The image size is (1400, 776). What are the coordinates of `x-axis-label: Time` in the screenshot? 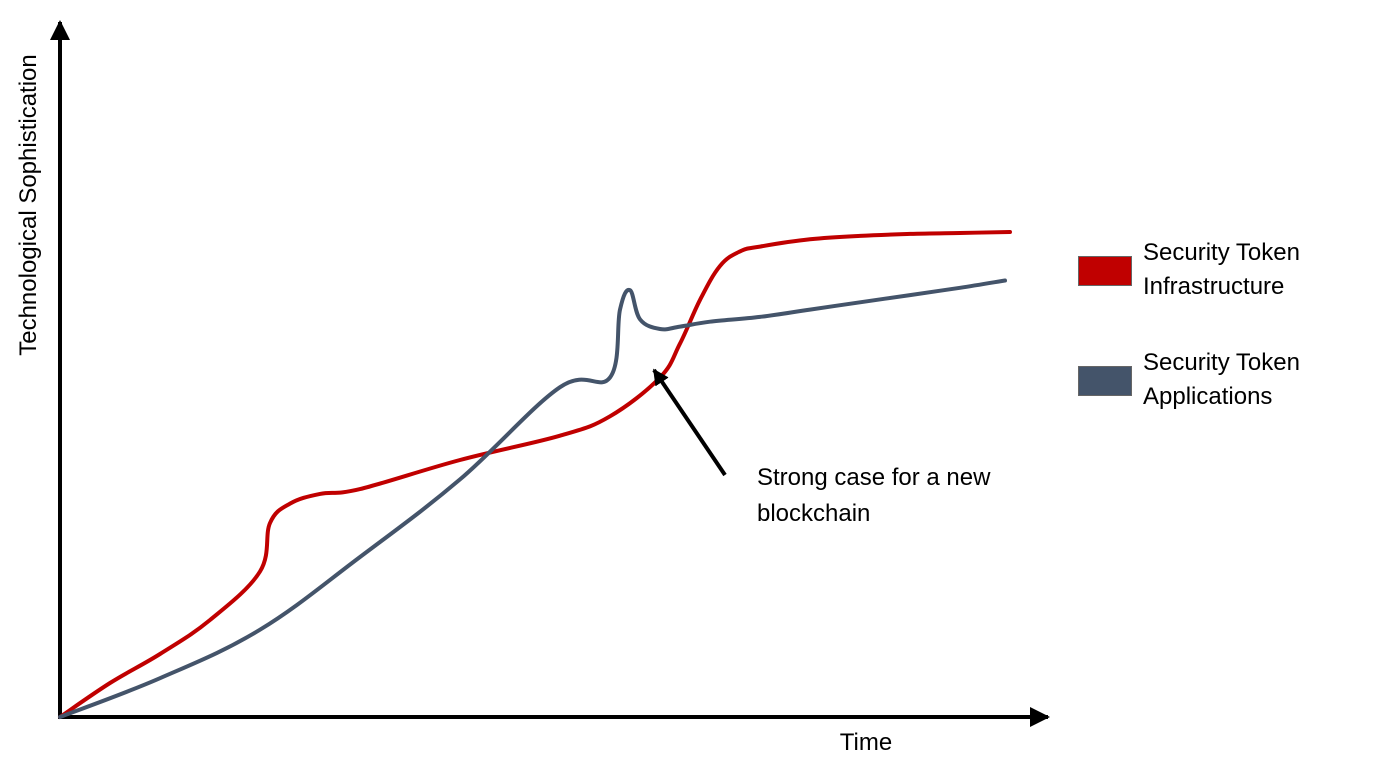 It's located at (866, 742).